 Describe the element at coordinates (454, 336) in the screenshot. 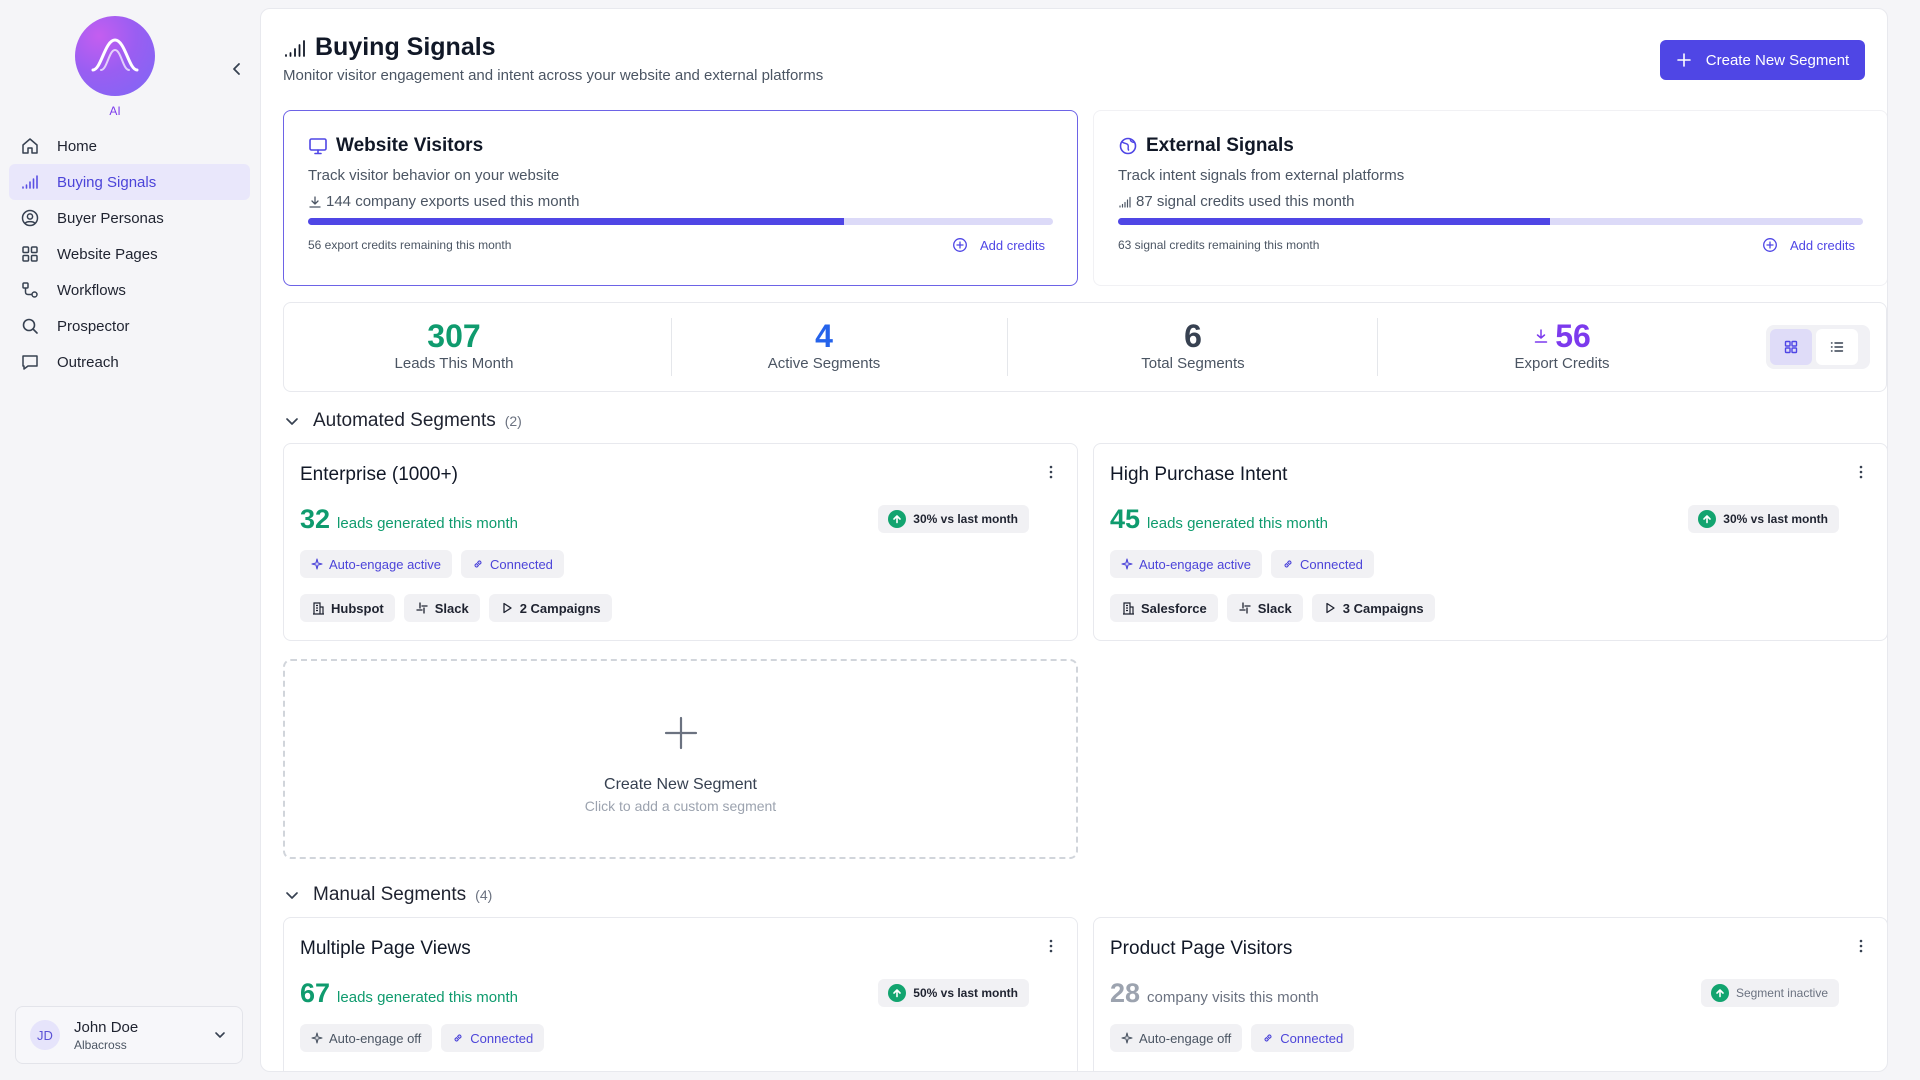

I see `stat-value: 307` at that location.